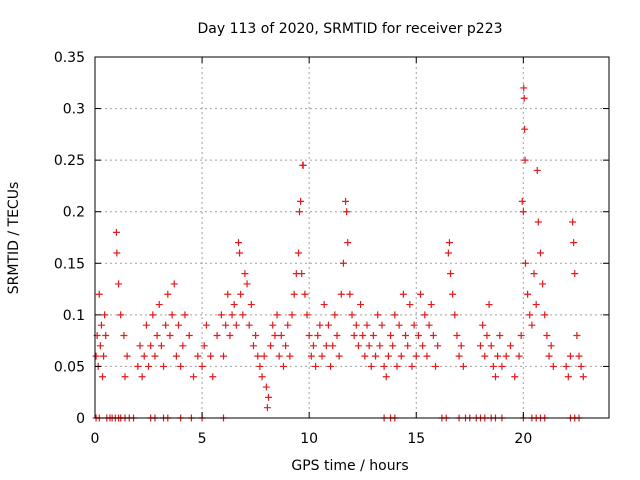 The height and width of the screenshot is (480, 640). What do you see at coordinates (80, 419) in the screenshot?
I see `y-tick-label: 0` at bounding box center [80, 419].